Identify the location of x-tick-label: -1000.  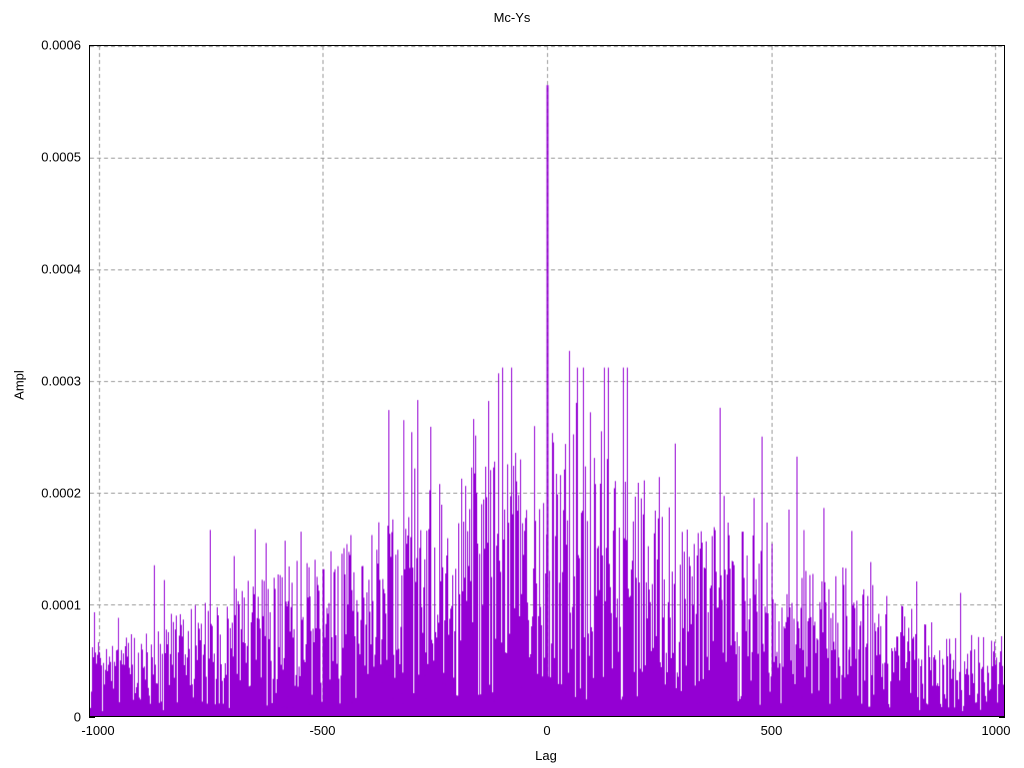
(98, 730).